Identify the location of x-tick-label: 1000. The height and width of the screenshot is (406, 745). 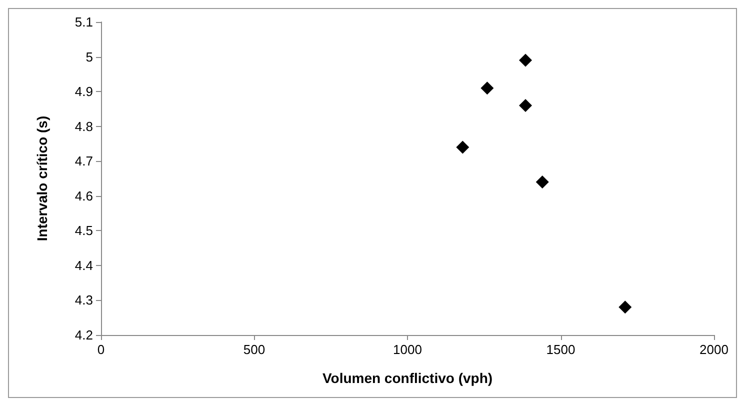
(407, 349).